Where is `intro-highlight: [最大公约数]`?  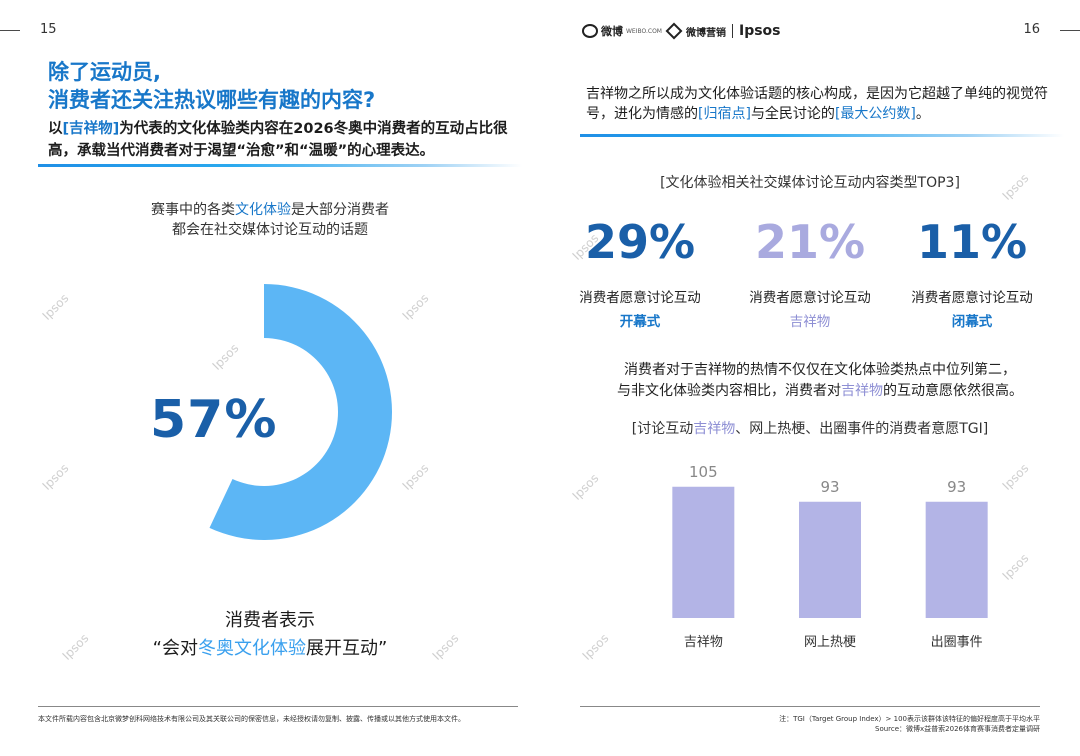
intro-highlight: [最大公约数] is located at coordinates (875, 114).